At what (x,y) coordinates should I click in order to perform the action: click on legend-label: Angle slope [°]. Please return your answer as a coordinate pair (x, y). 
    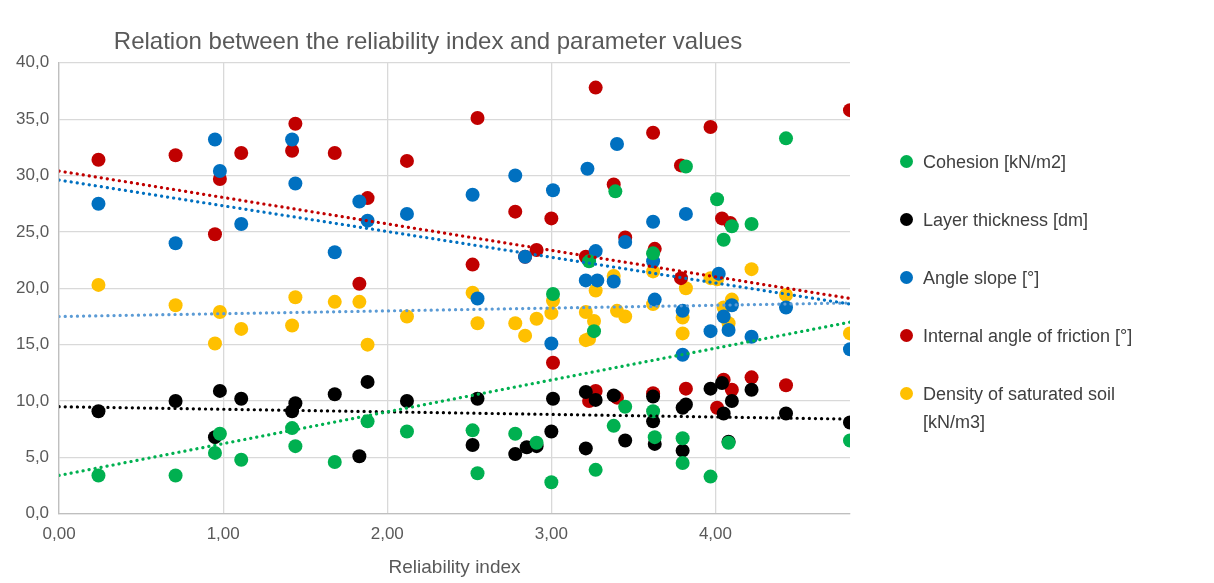
    Looking at the image, I should click on (981, 278).